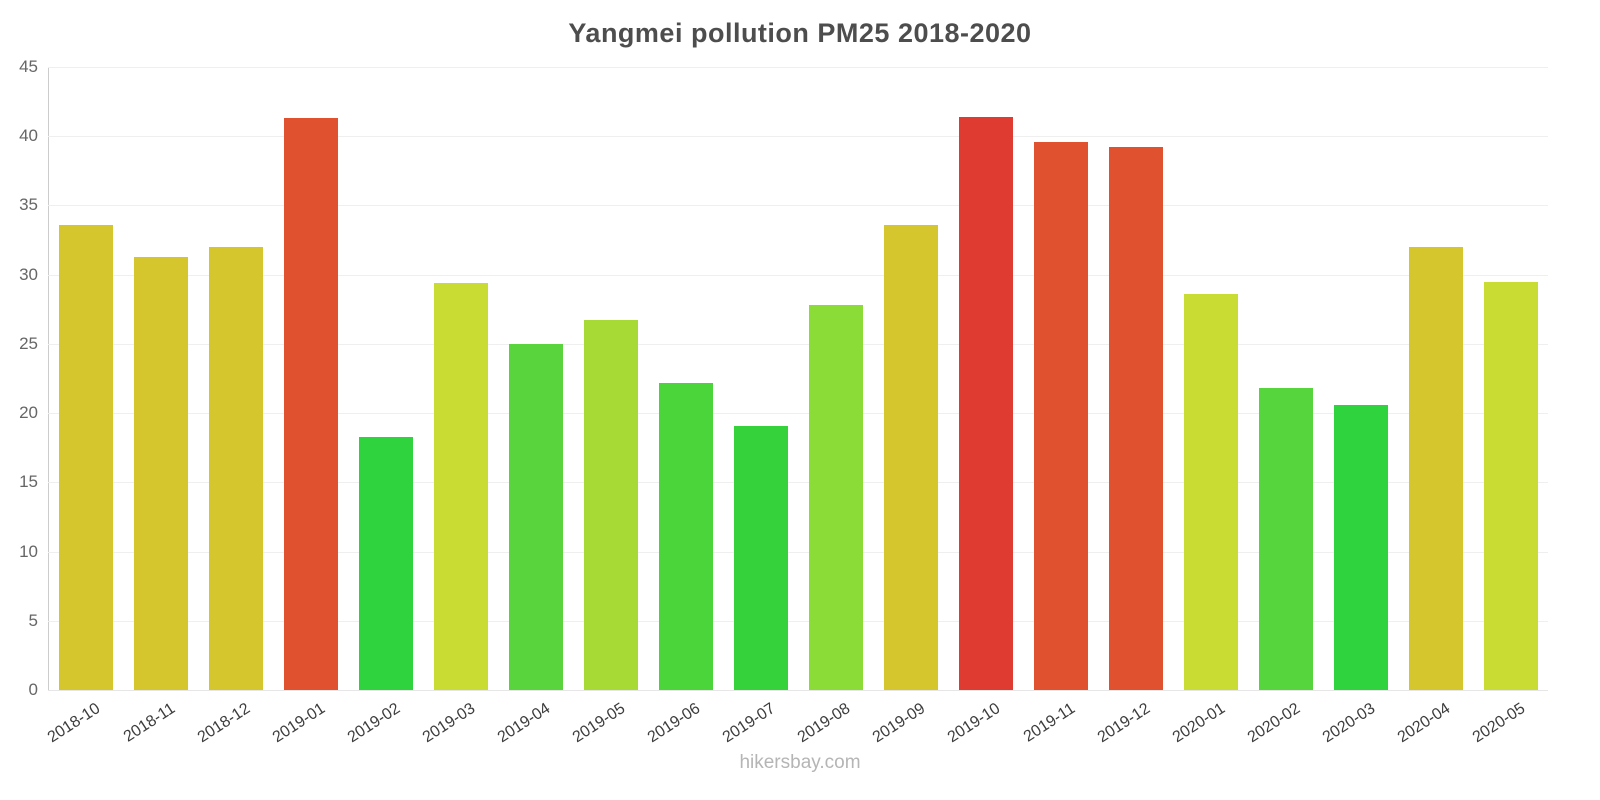  Describe the element at coordinates (28, 413) in the screenshot. I see `y-tick-label-20: 20` at that location.